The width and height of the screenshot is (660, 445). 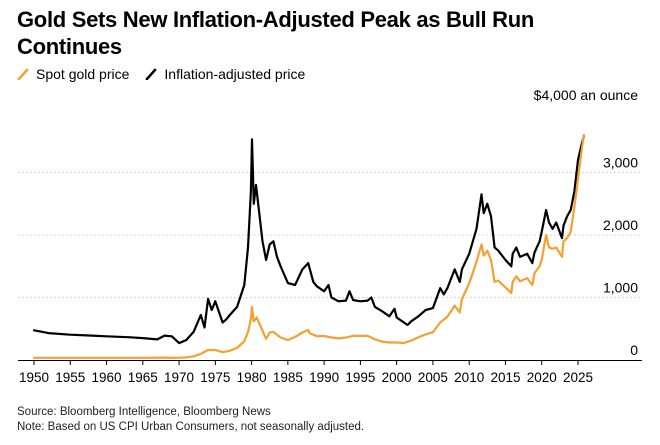 What do you see at coordinates (179, 377) in the screenshot?
I see `x-tick-label-1970: 1970` at bounding box center [179, 377].